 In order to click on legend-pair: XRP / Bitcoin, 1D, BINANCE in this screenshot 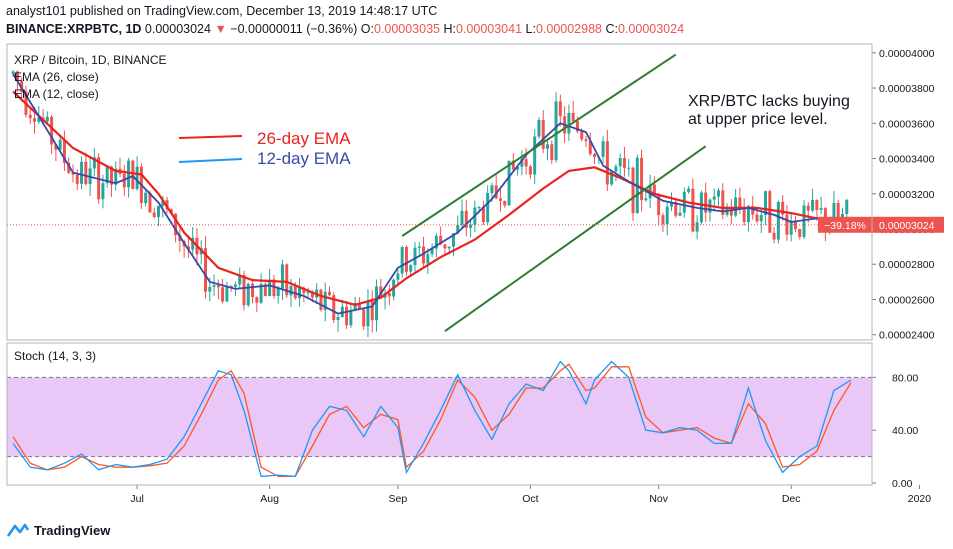, I will do `click(90, 60)`.